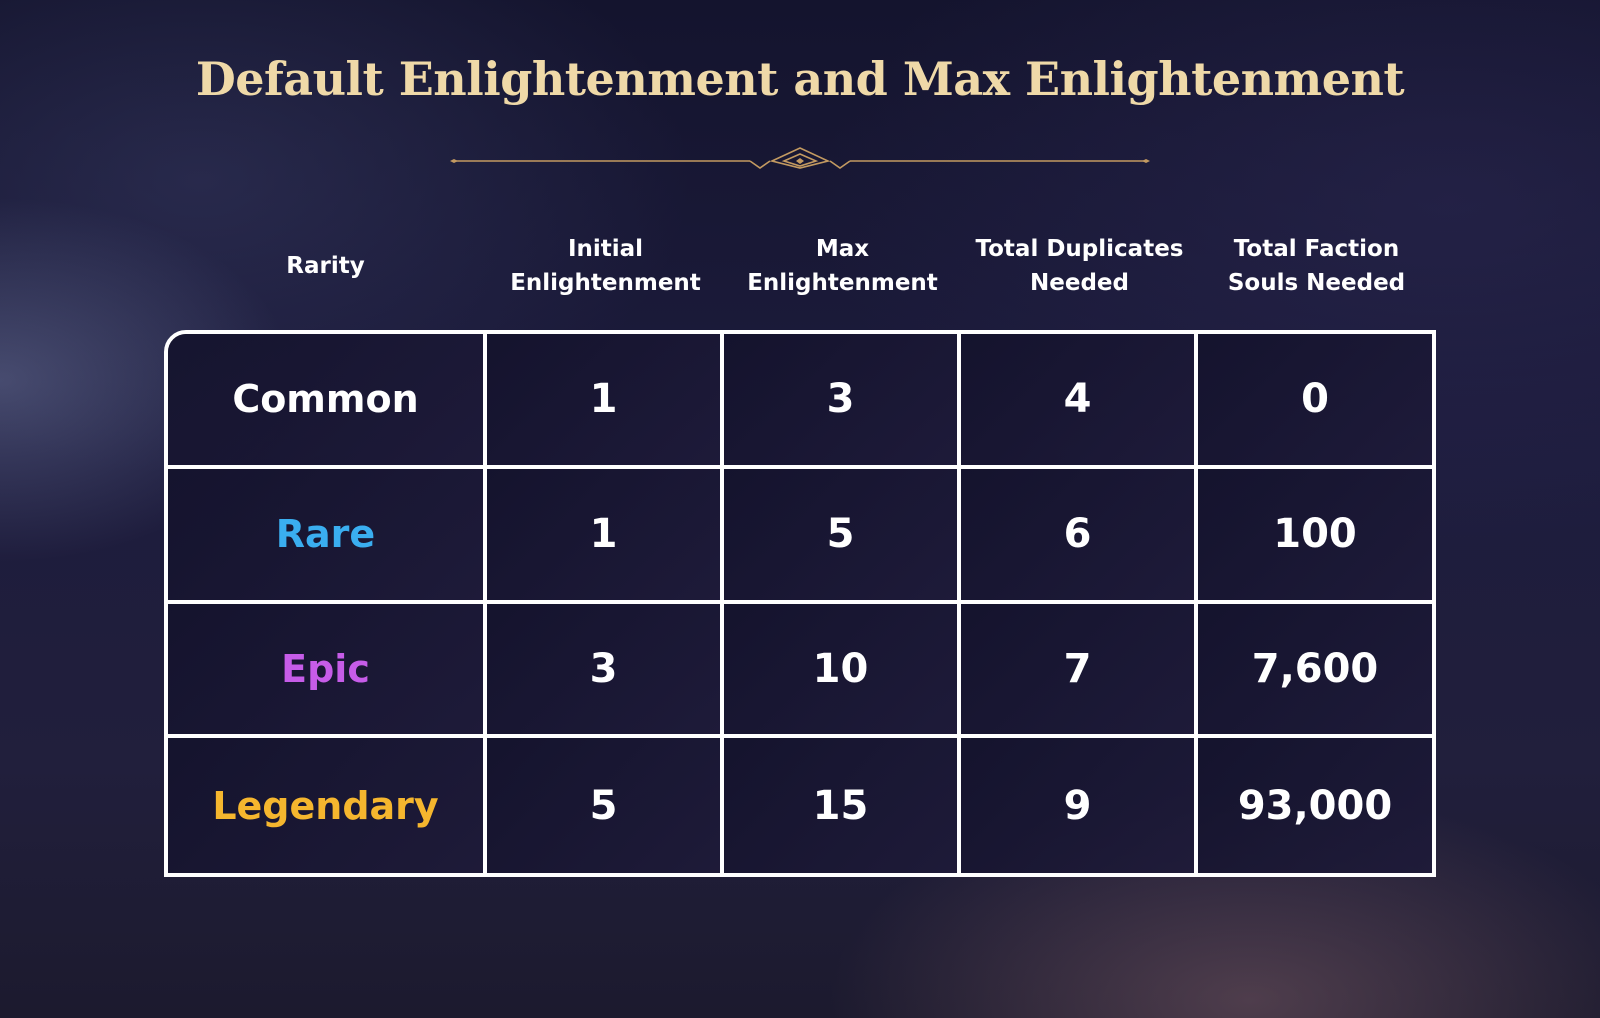 The image size is (1600, 1018). What do you see at coordinates (800, 158) in the screenshot?
I see `title-divider-ornament` at bounding box center [800, 158].